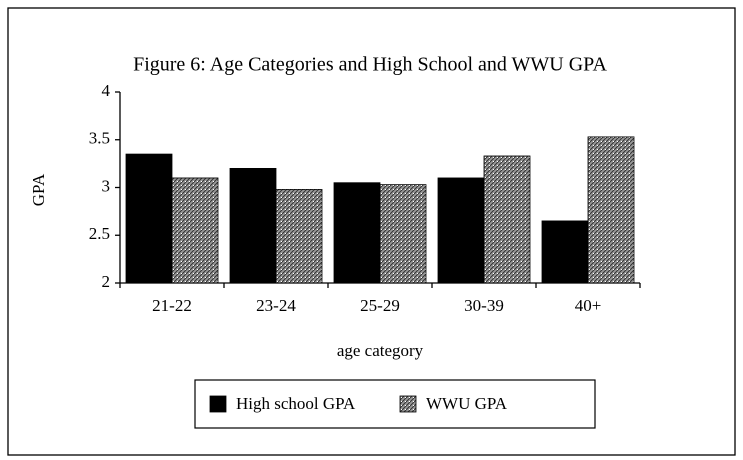 The height and width of the screenshot is (460, 743). What do you see at coordinates (395, 404) in the screenshot?
I see `legend-box` at bounding box center [395, 404].